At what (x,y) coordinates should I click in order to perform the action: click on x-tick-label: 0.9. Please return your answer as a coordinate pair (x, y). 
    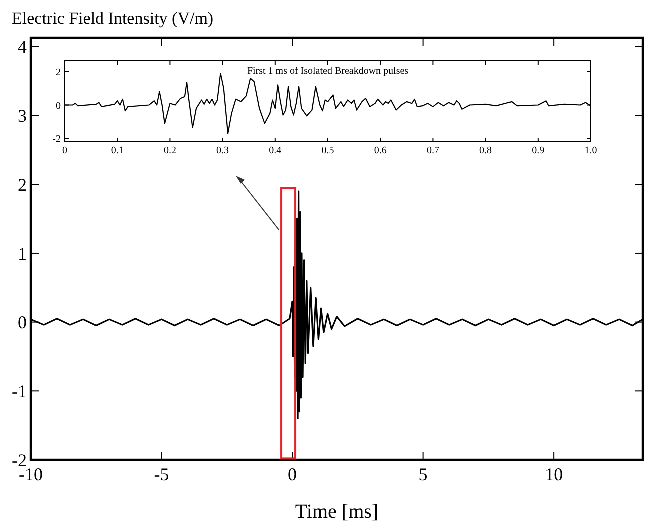
    Looking at the image, I should click on (538, 151).